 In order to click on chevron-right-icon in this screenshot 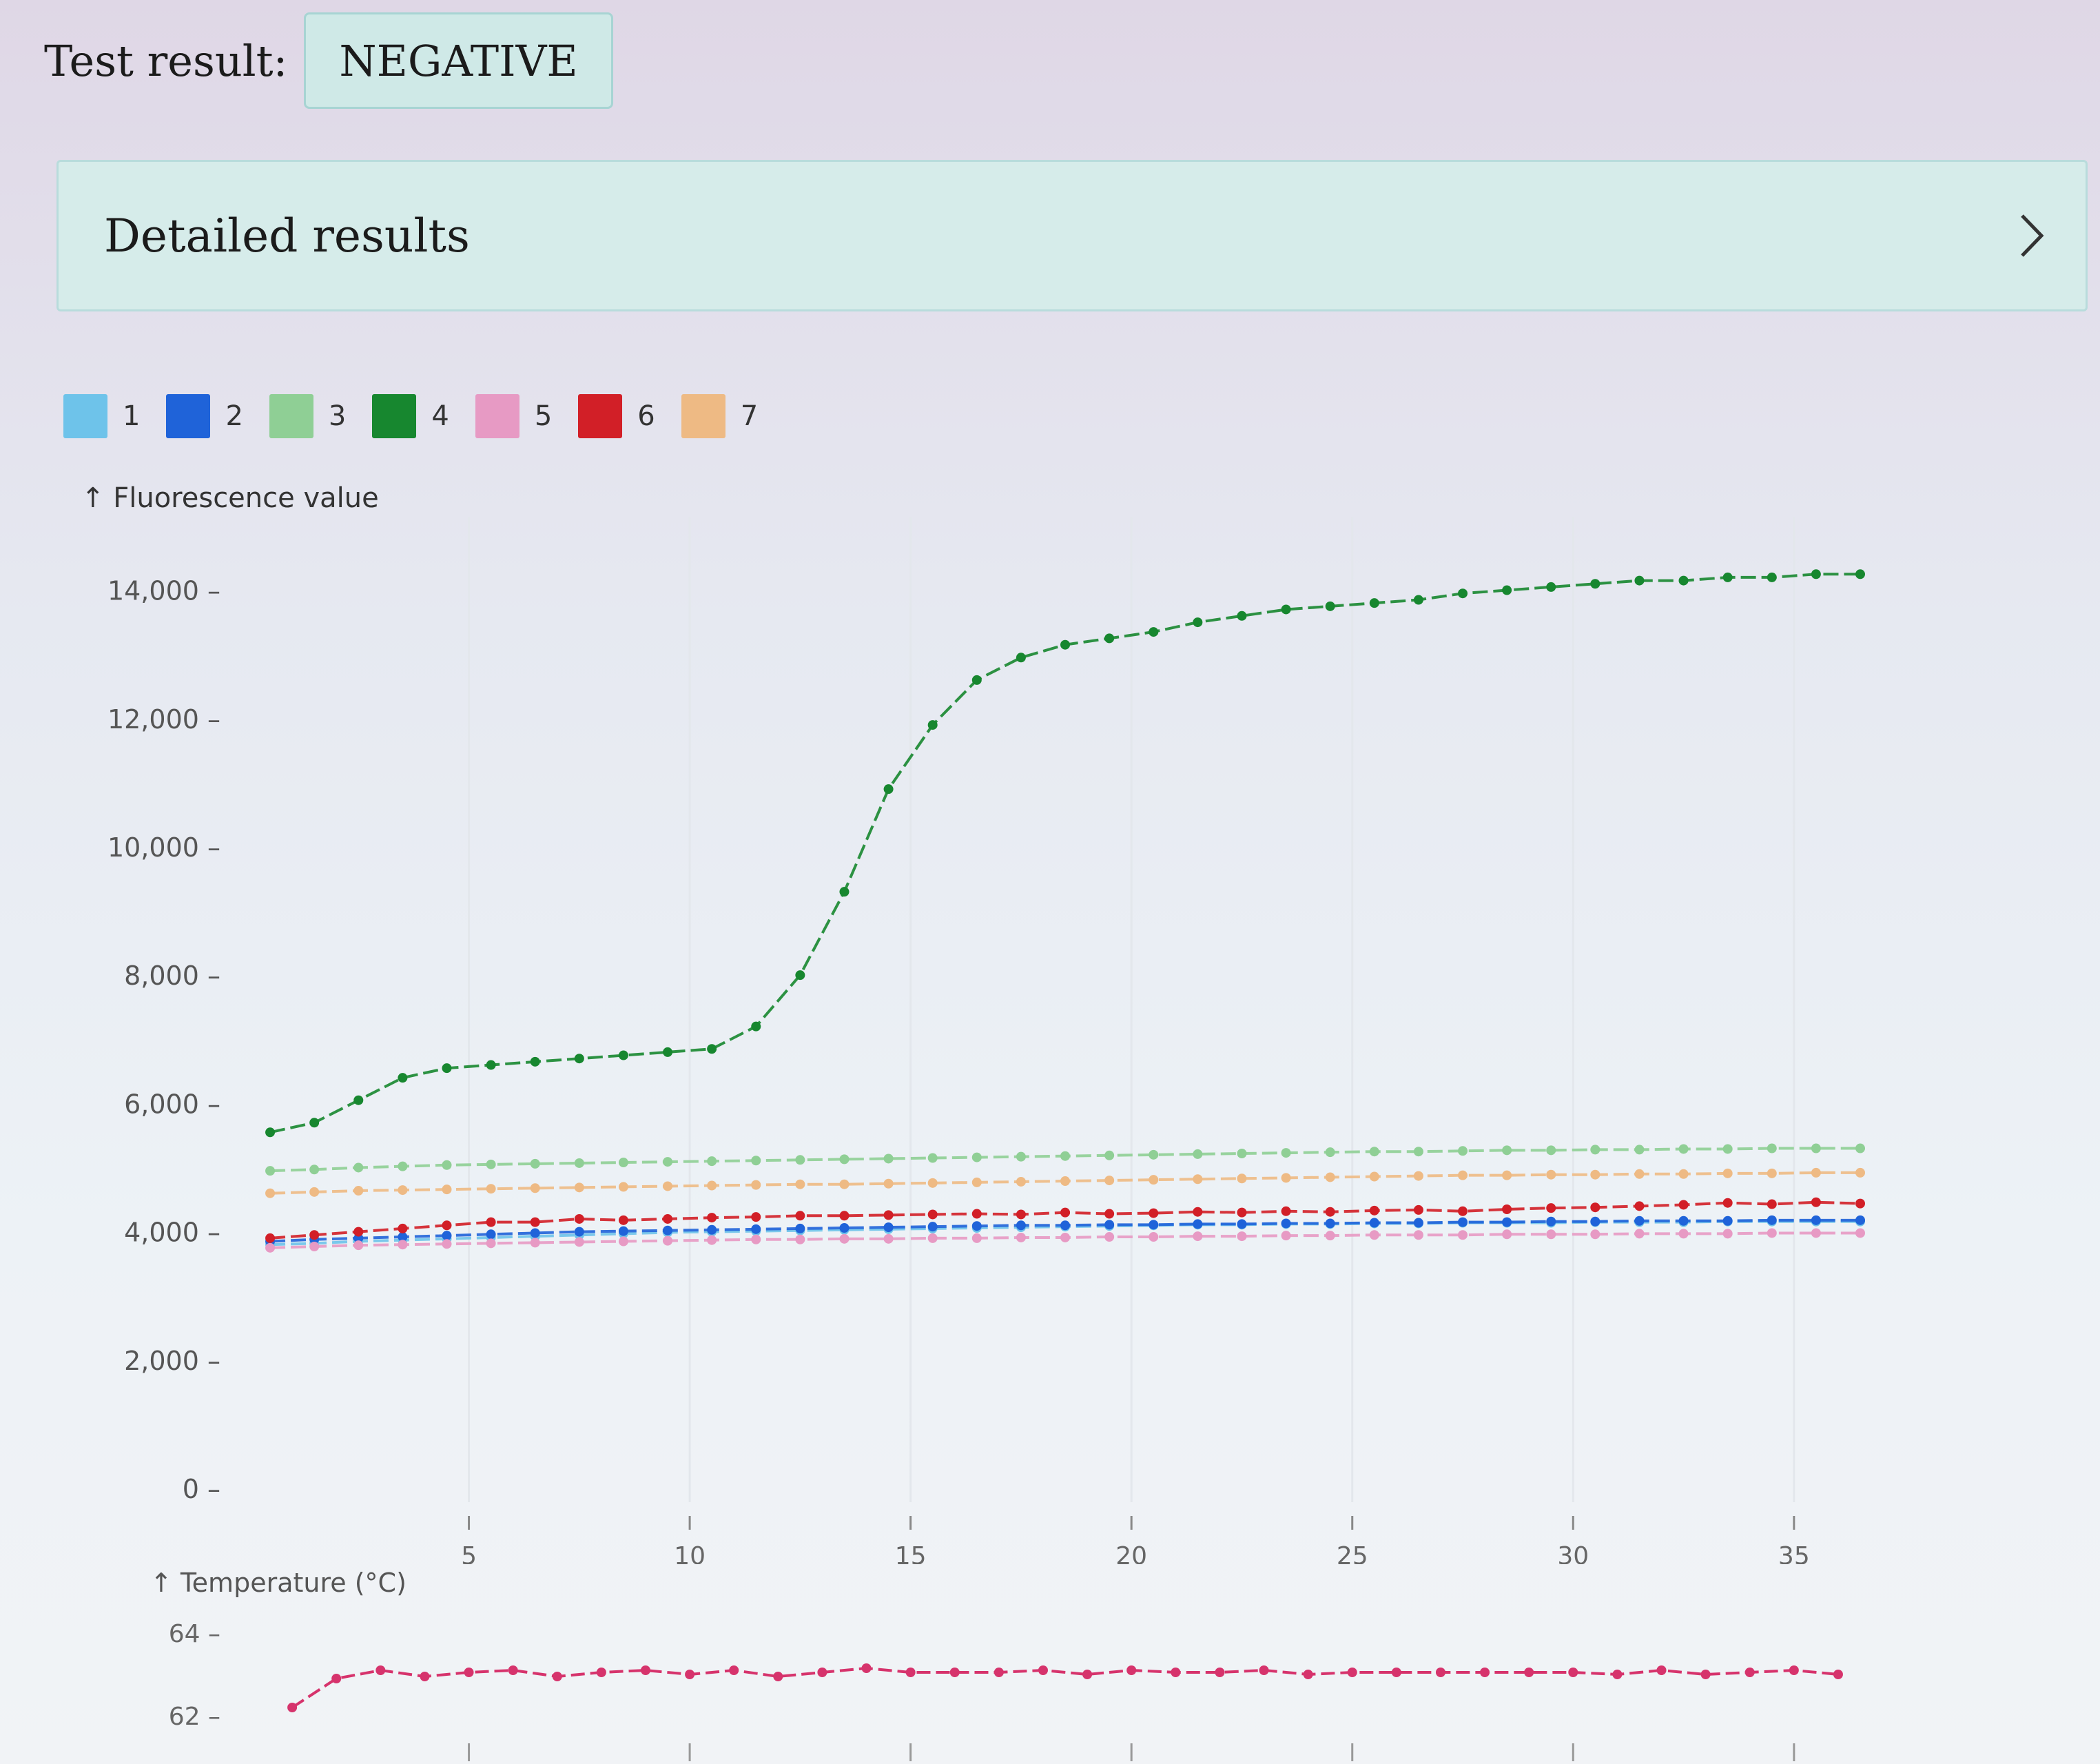, I will do `click(2032, 236)`.